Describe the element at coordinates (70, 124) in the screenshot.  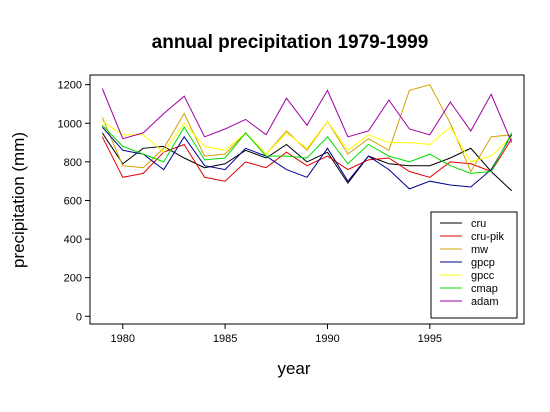
I see `y-tick-label: 1000` at that location.